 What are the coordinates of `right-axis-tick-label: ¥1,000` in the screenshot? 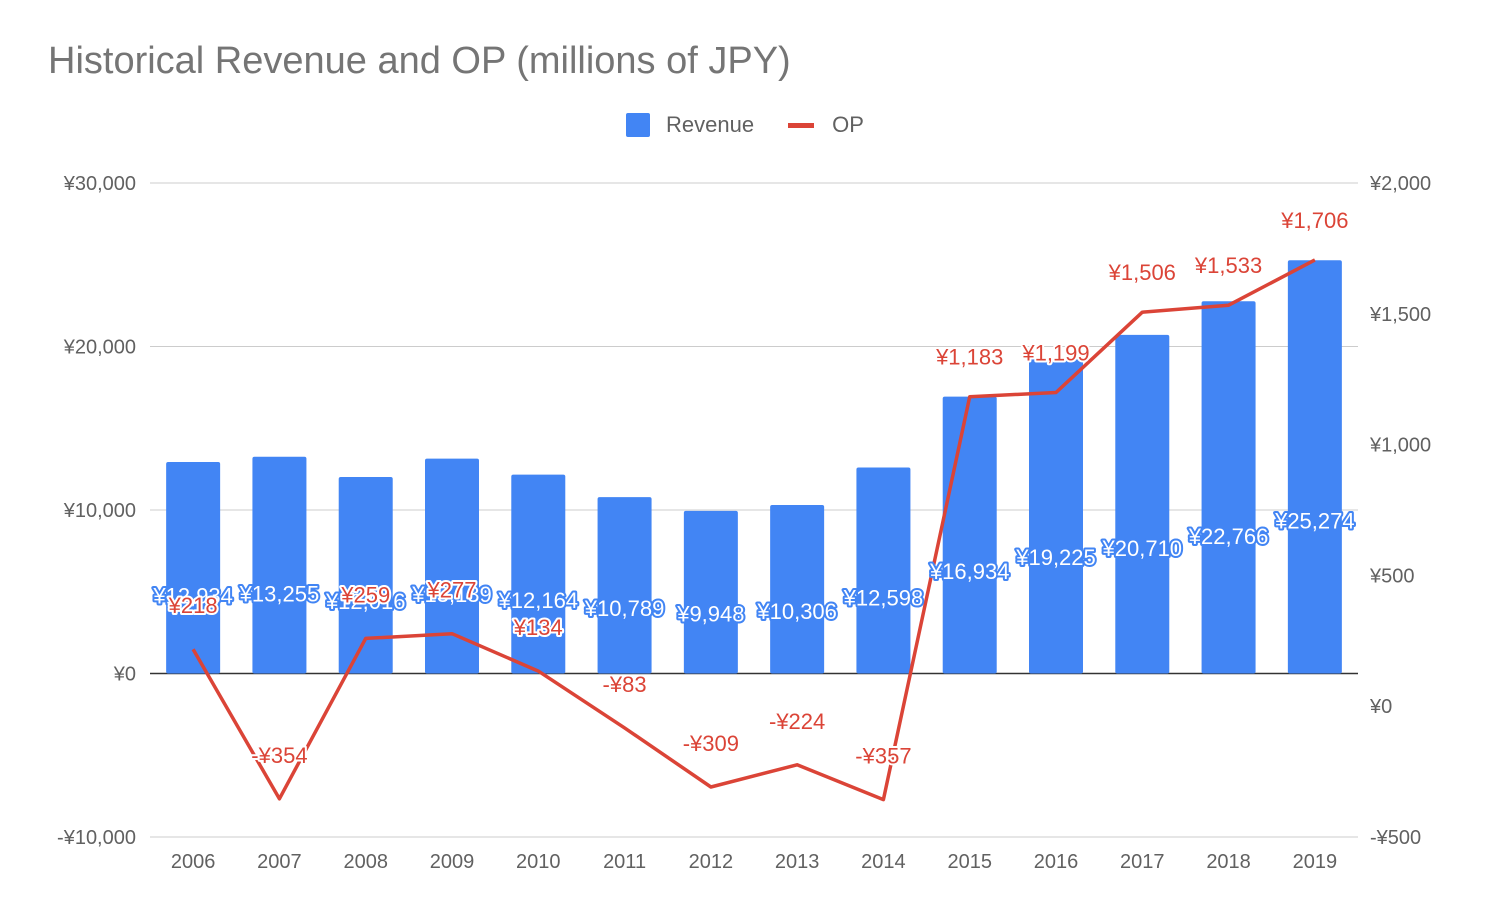 It's located at (1400, 446).